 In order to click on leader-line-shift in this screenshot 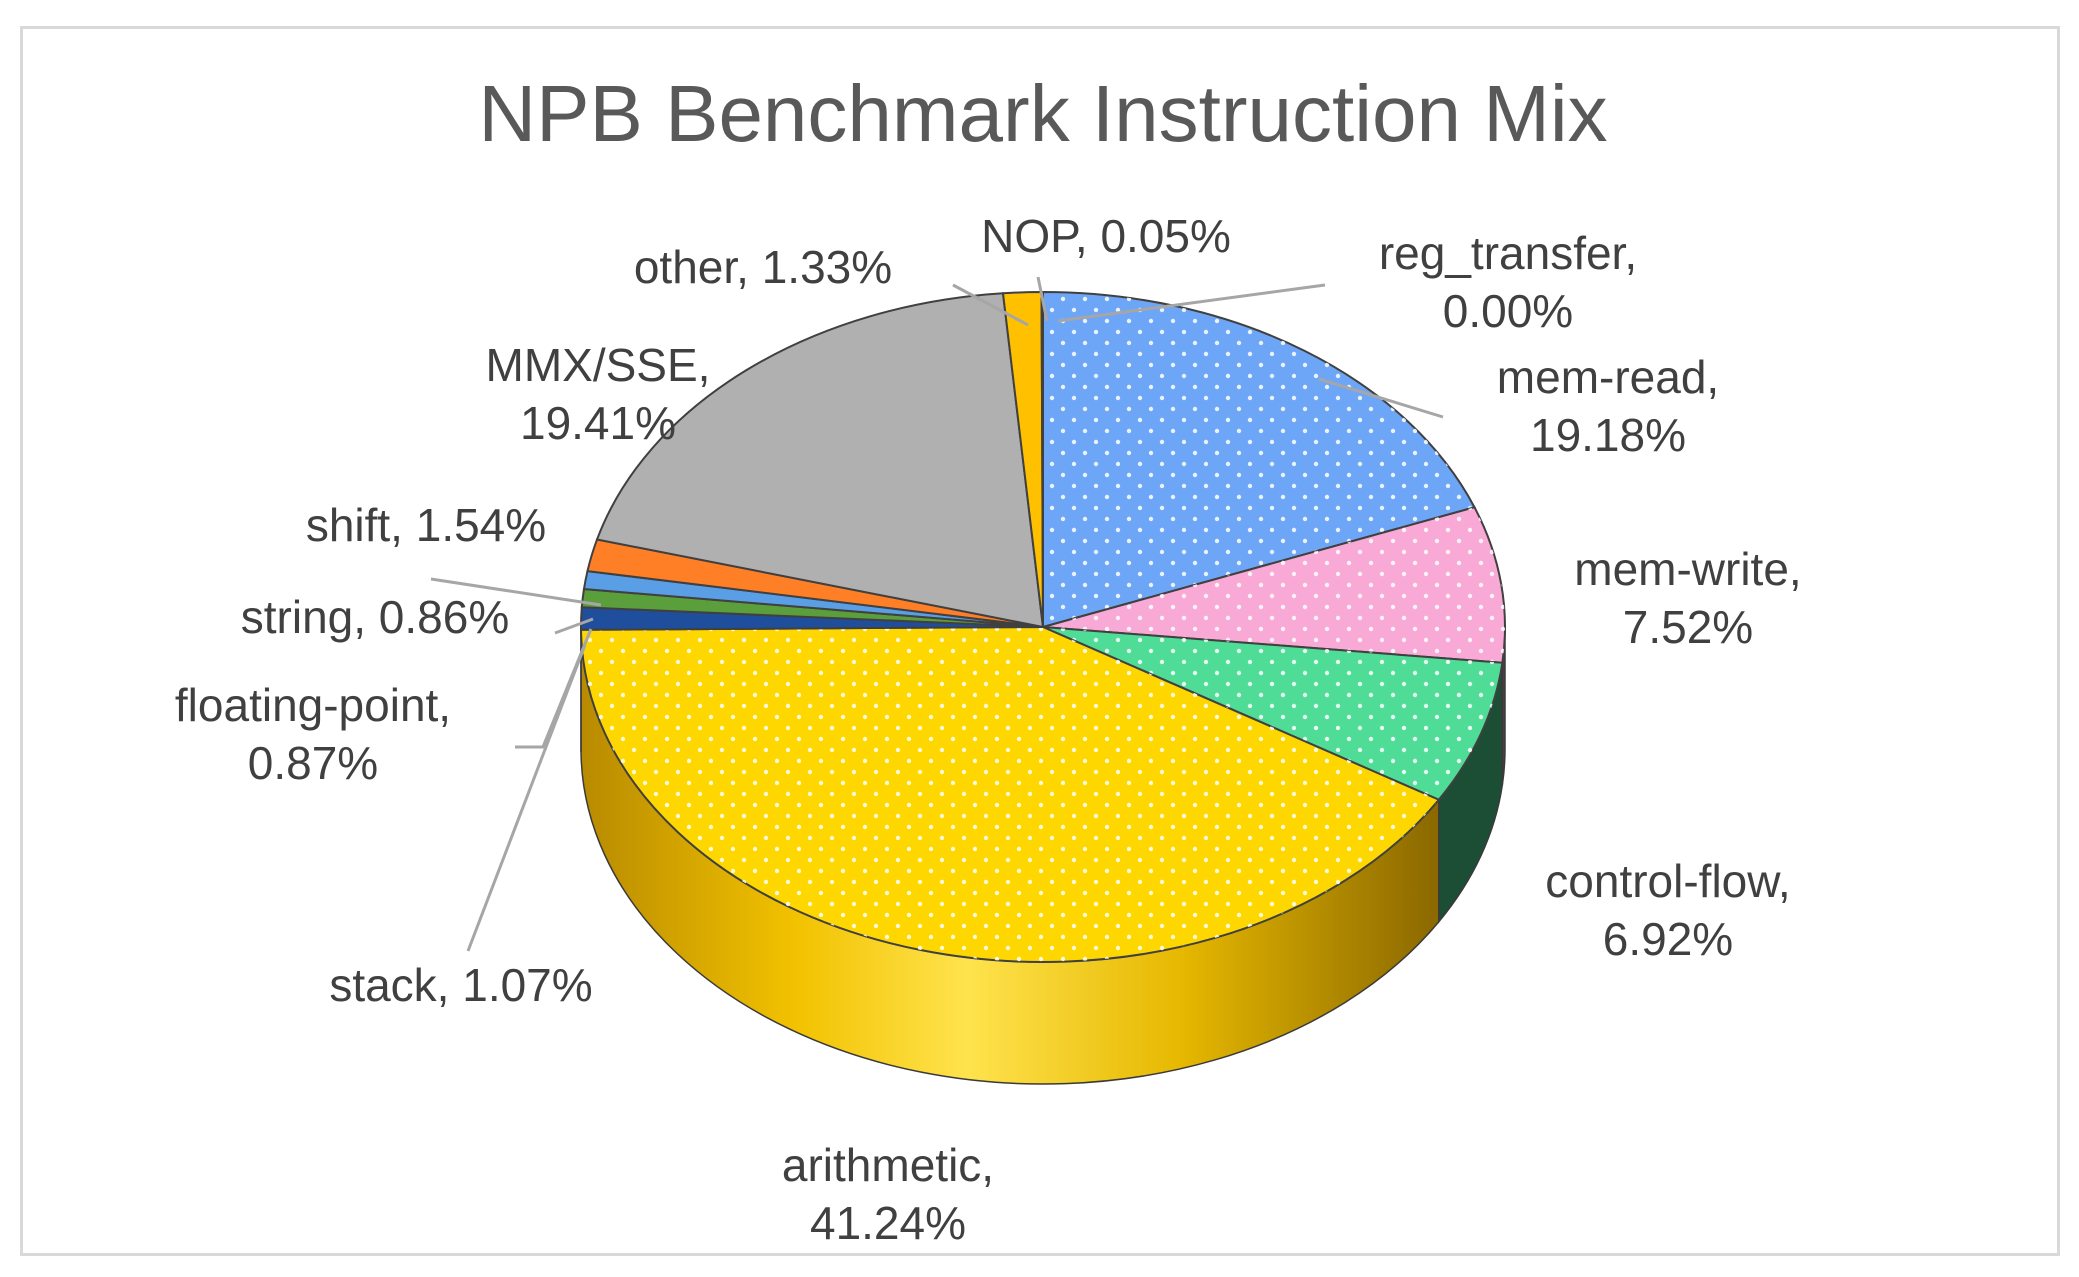, I will do `click(516, 592)`.